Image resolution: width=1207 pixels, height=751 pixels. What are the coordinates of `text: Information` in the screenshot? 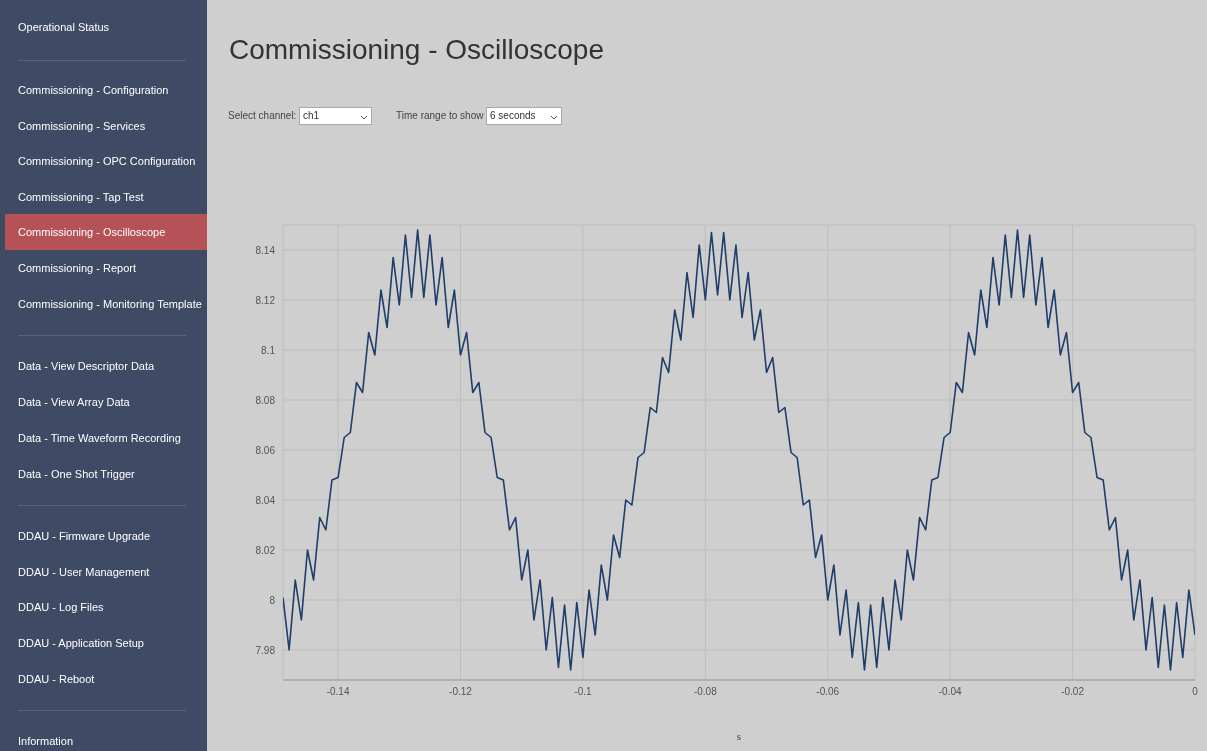 It's located at (46, 741).